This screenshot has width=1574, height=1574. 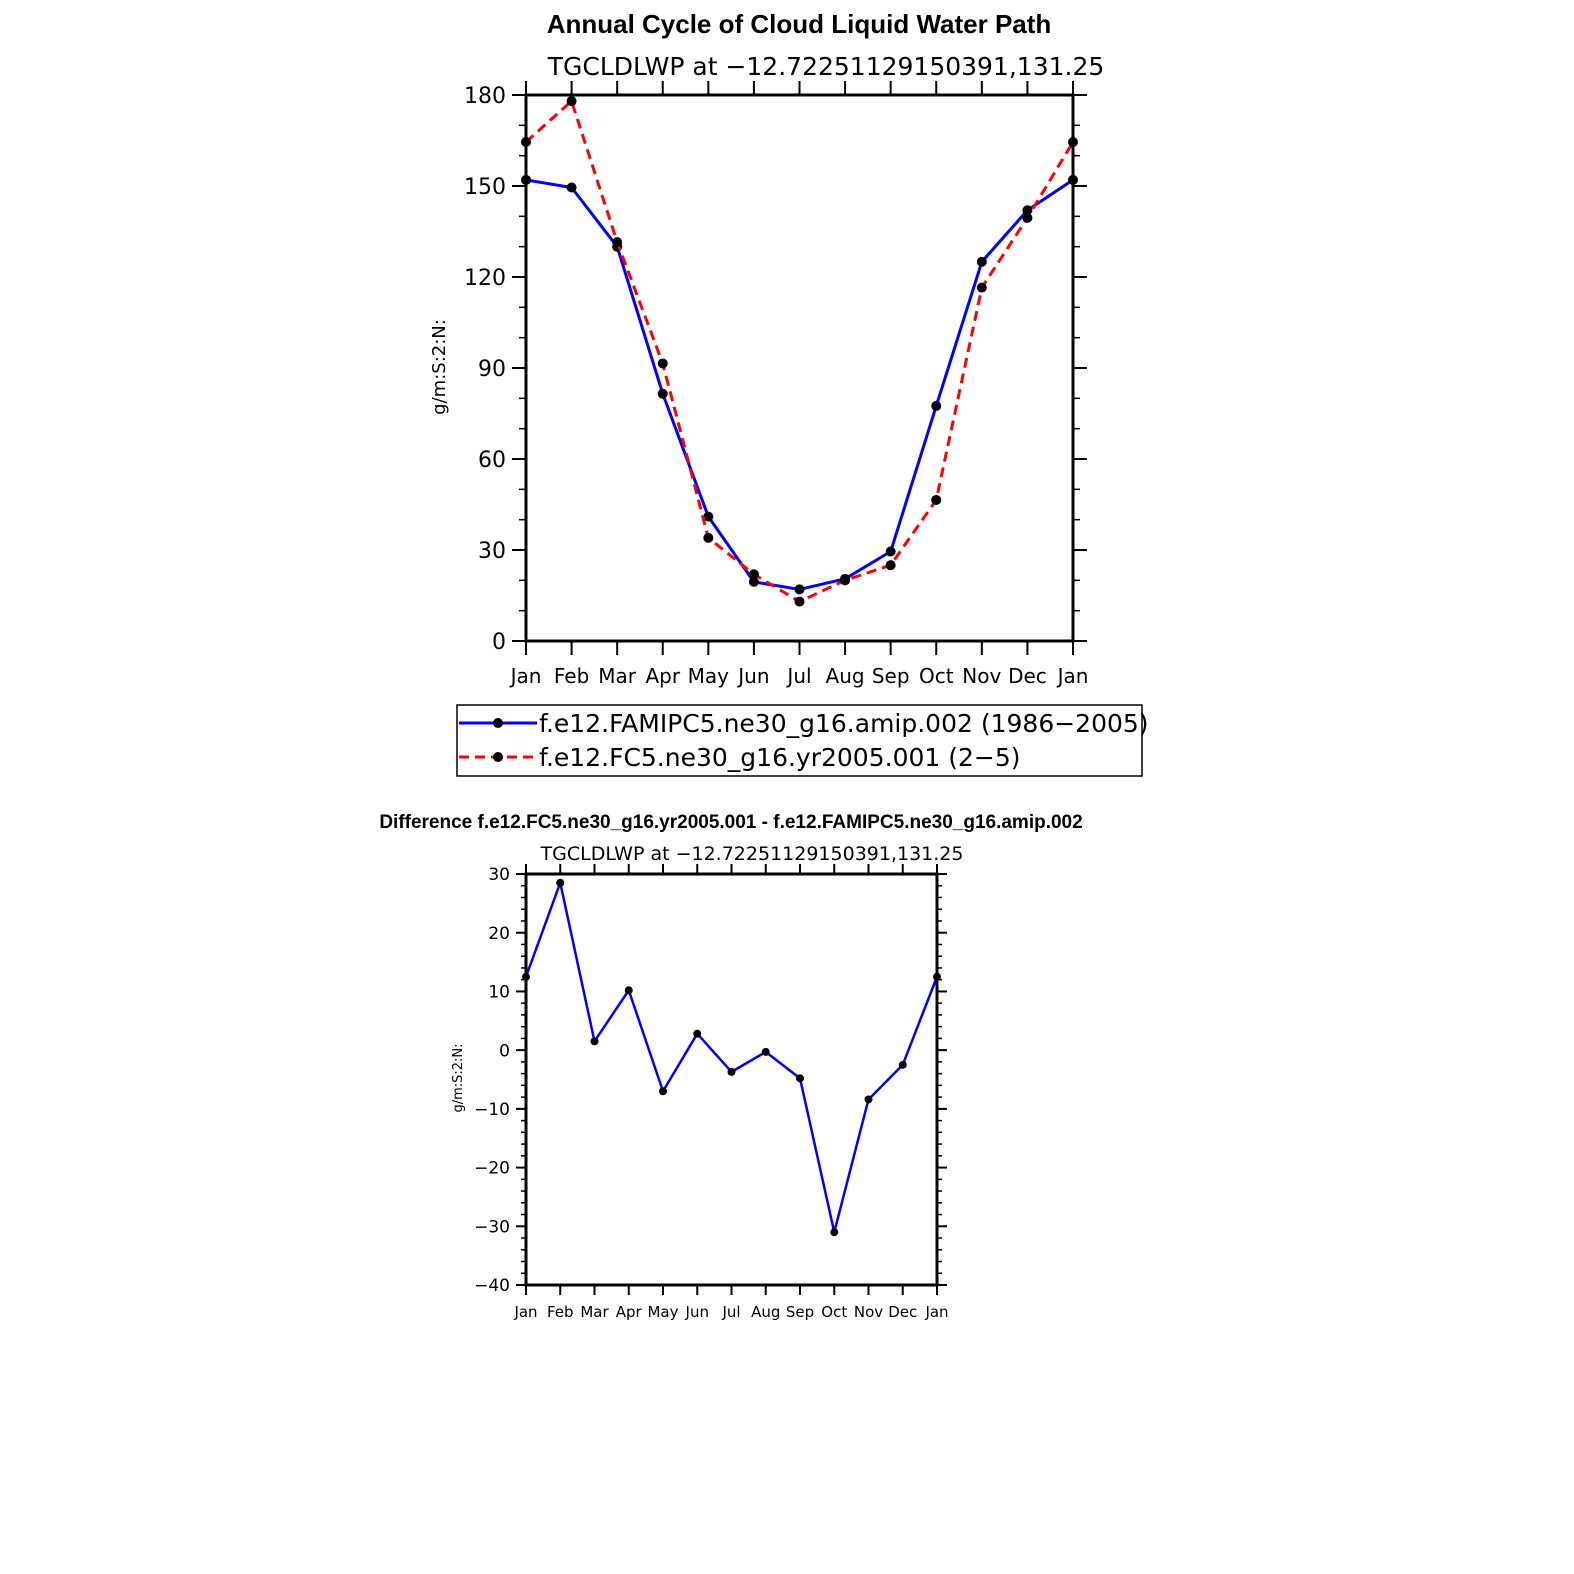 What do you see at coordinates (498, 757) in the screenshot?
I see `legend-marker-fc5` at bounding box center [498, 757].